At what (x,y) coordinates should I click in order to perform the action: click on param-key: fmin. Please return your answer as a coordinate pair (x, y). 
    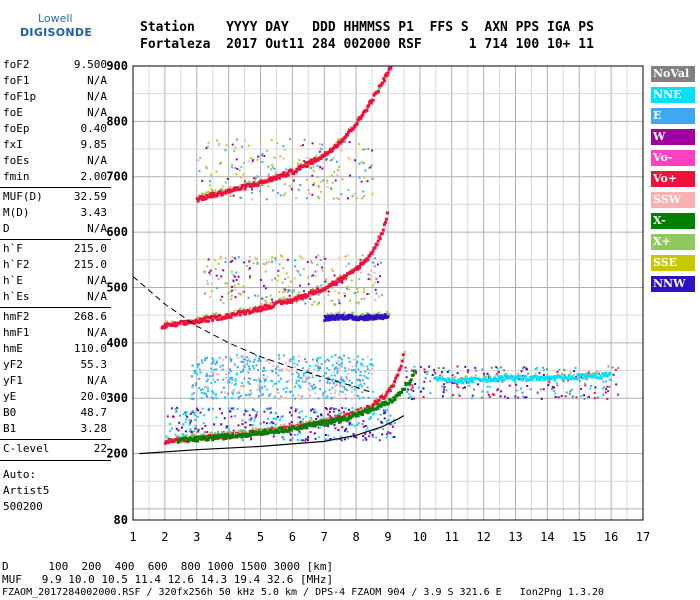
    Looking at the image, I should click on (16, 176).